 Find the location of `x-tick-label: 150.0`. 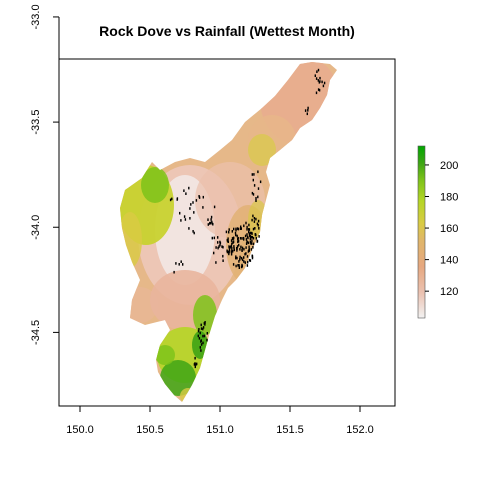

x-tick-label: 150.0 is located at coordinates (80, 430).